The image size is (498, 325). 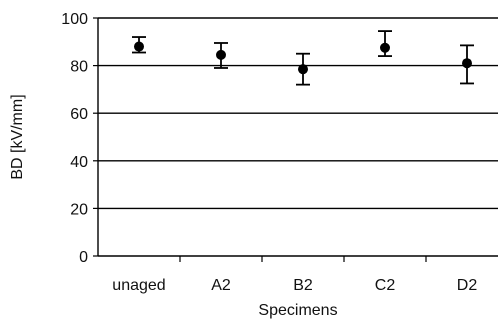 I want to click on x-tick-label: unaged, so click(x=138, y=285).